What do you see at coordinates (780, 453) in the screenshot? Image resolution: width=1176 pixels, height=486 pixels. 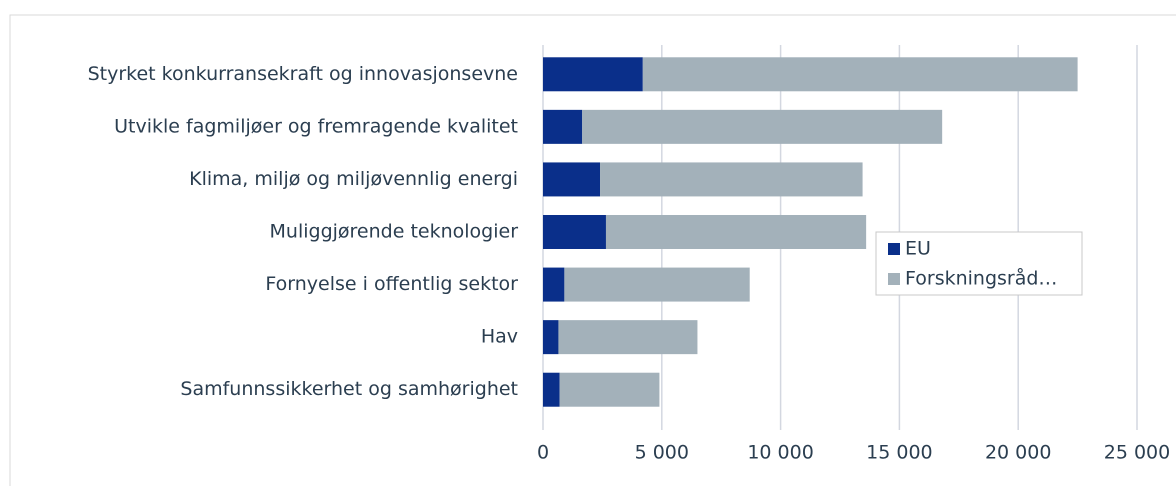 I see `x-tick-label: 10 000` at bounding box center [780, 453].